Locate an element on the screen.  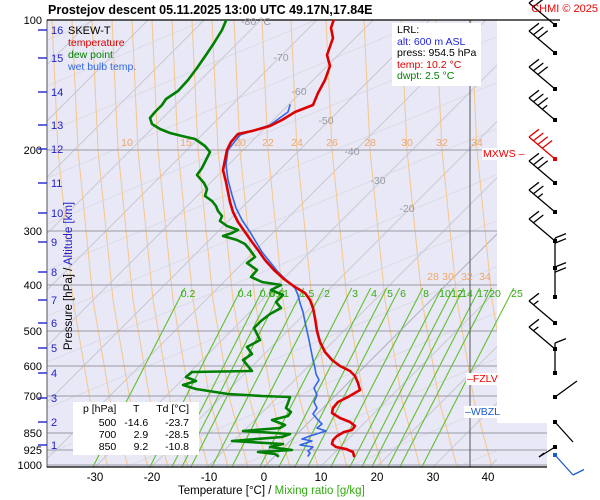
sounding-table-col: p [hPa] is located at coordinates (100, 409).